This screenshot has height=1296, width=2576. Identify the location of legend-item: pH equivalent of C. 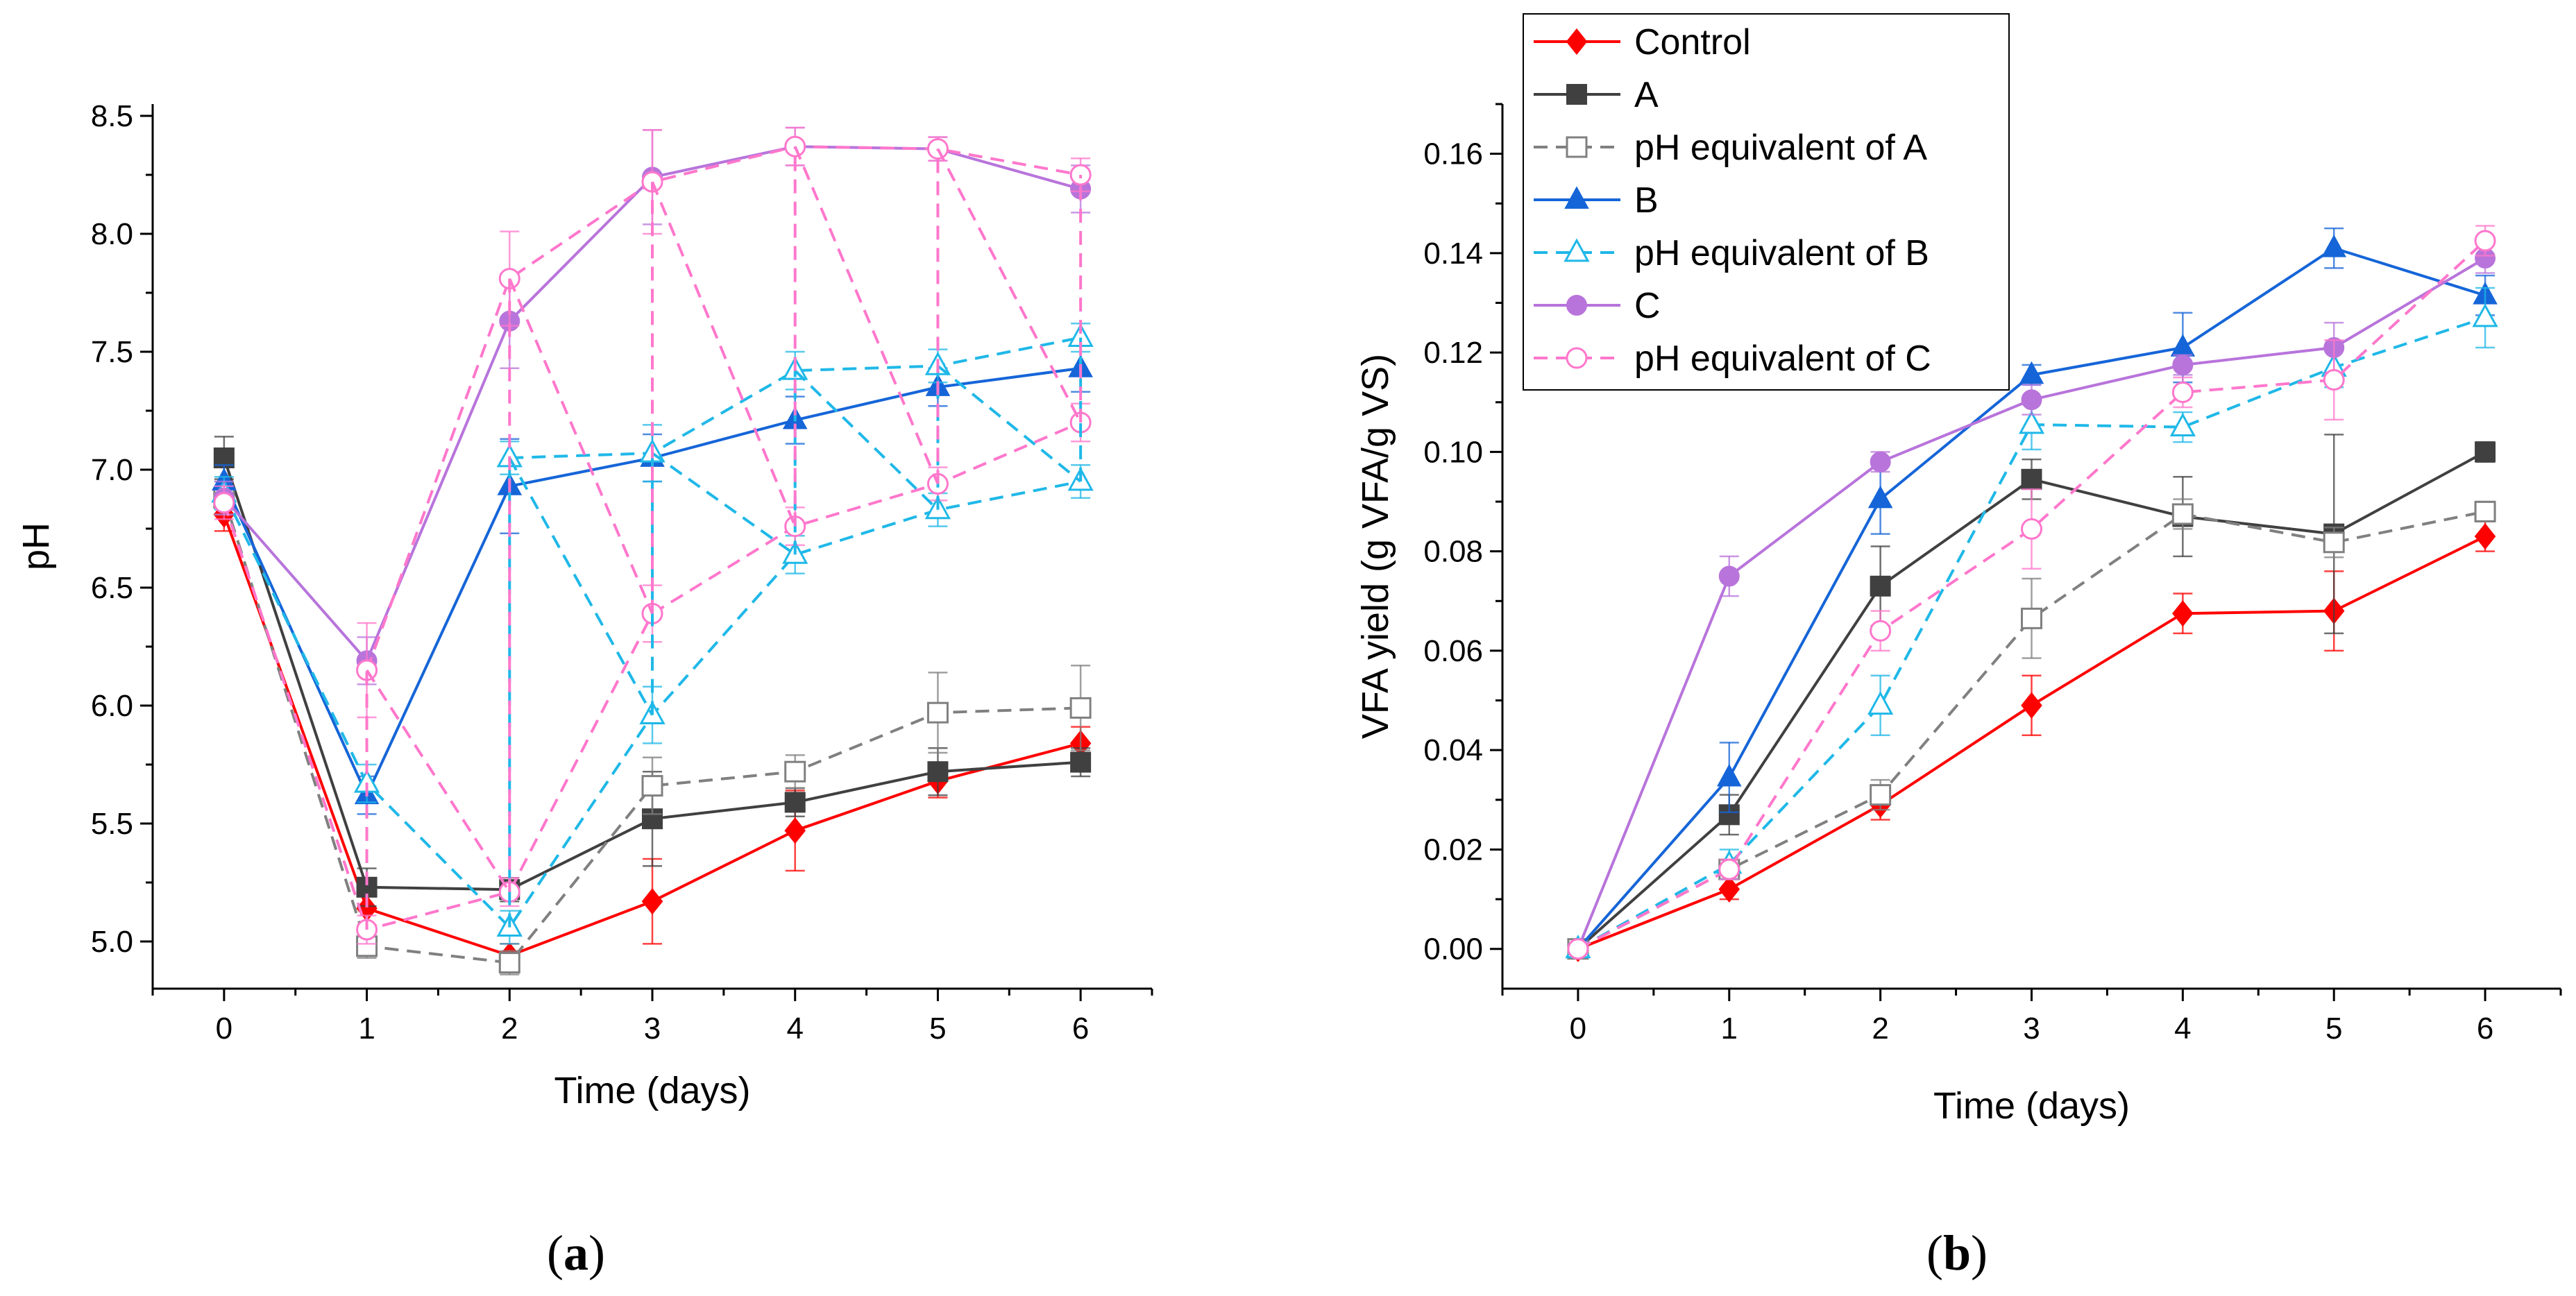
(1733, 359).